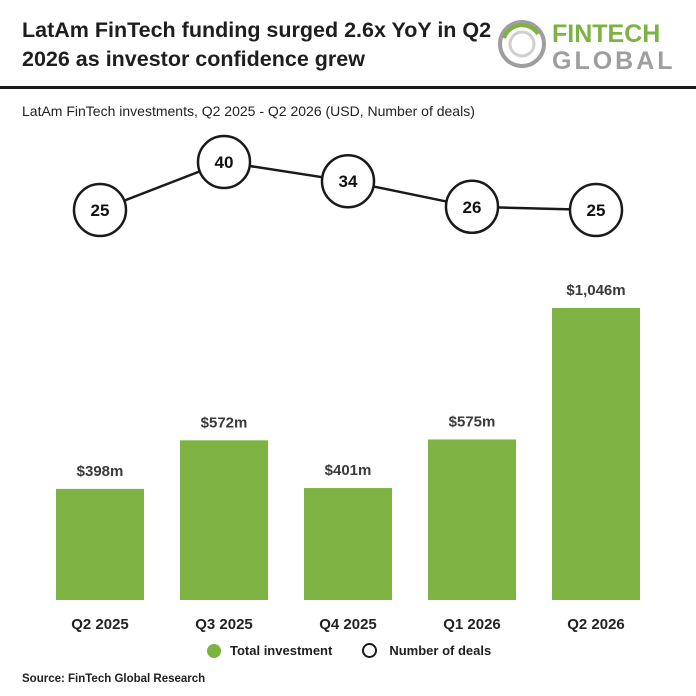  I want to click on deal-count-label: 34, so click(348, 181).